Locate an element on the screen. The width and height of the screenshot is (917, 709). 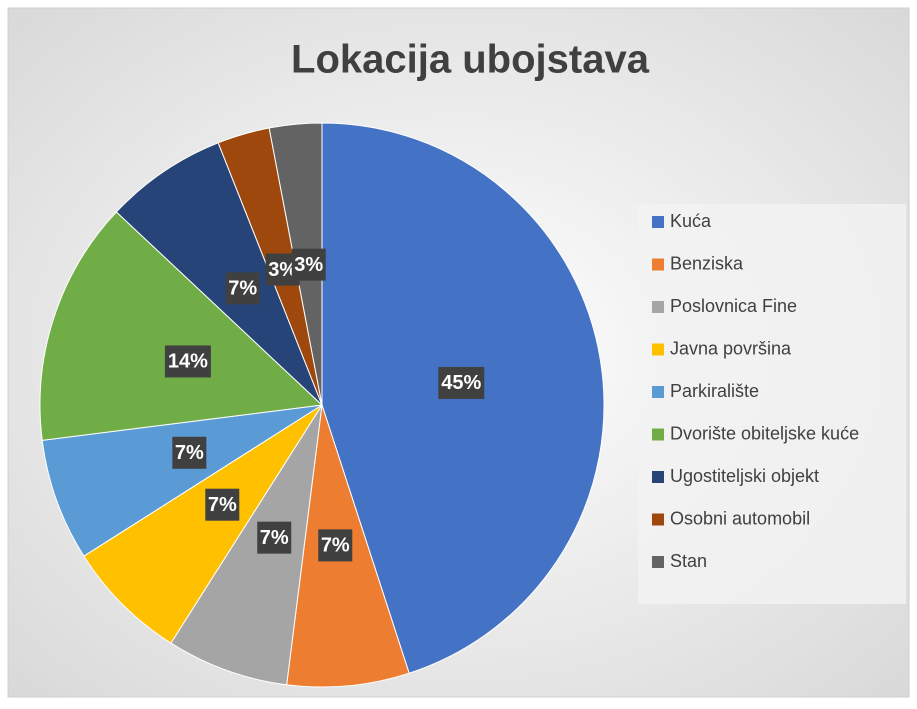
data-label: 45% is located at coordinates (461, 383).